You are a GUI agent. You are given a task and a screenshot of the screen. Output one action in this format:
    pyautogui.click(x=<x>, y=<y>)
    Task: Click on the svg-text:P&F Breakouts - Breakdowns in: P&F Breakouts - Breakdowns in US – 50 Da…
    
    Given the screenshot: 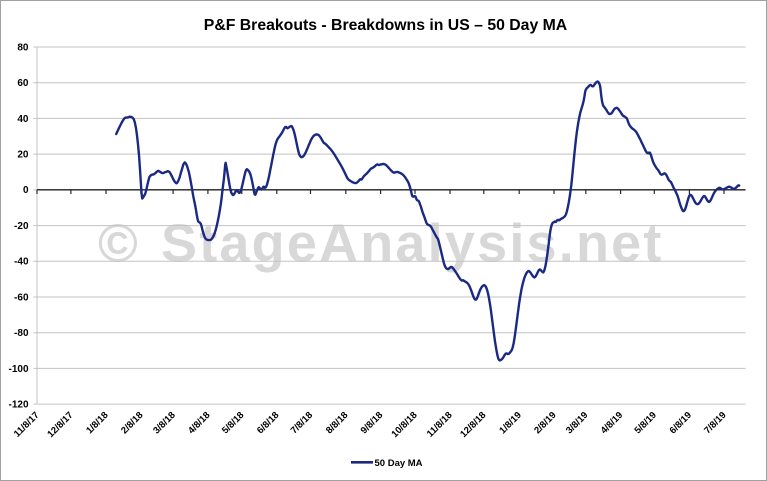 What is the action you would take?
    pyautogui.click(x=385, y=25)
    